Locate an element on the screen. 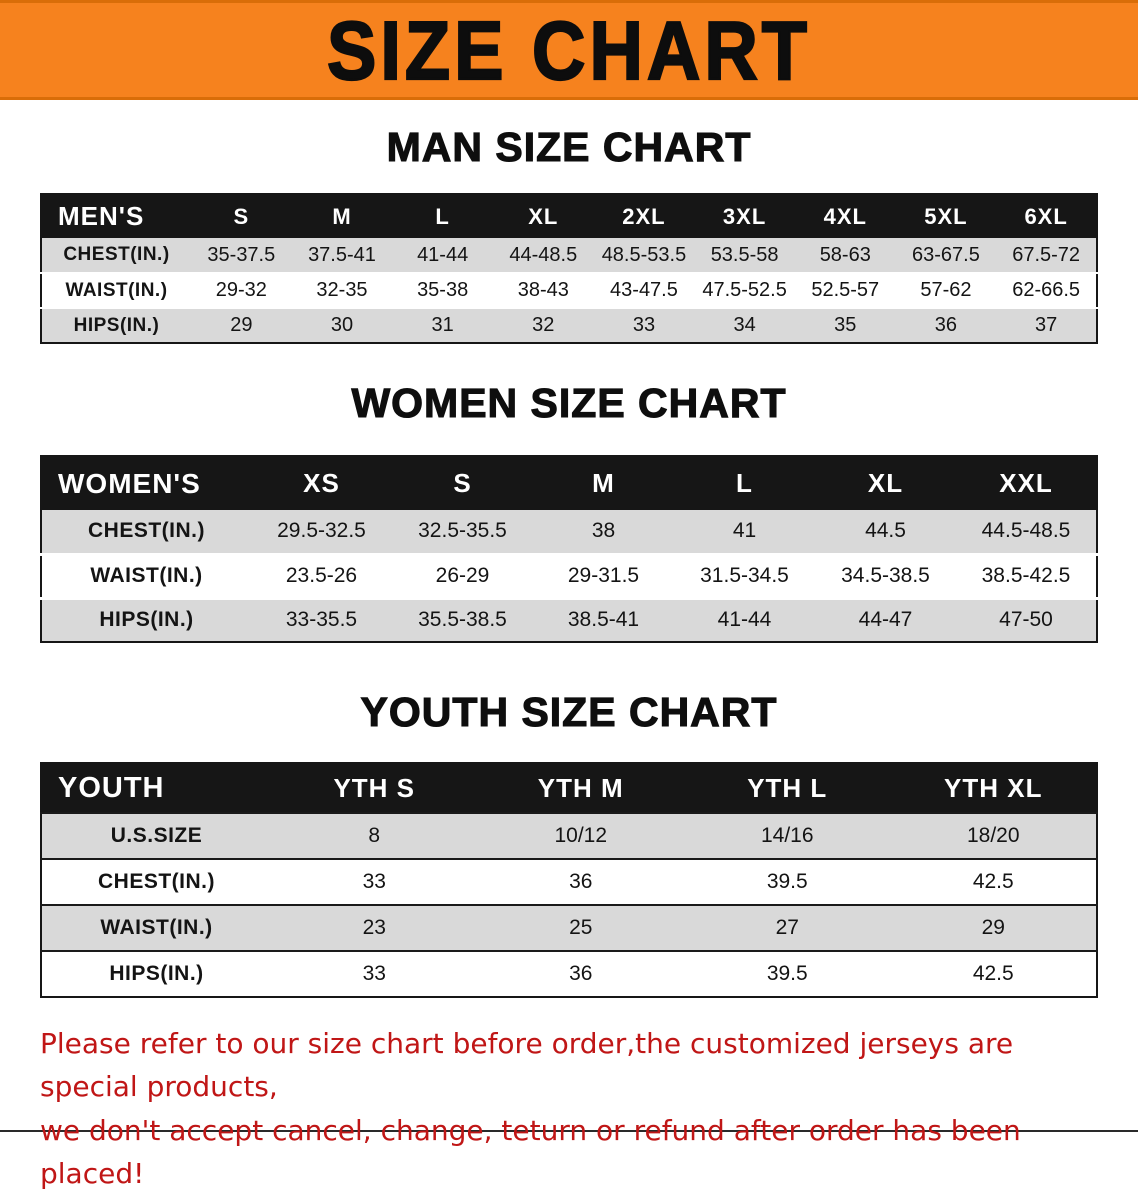  size-value: 47.5-52.5 is located at coordinates (744, 290).